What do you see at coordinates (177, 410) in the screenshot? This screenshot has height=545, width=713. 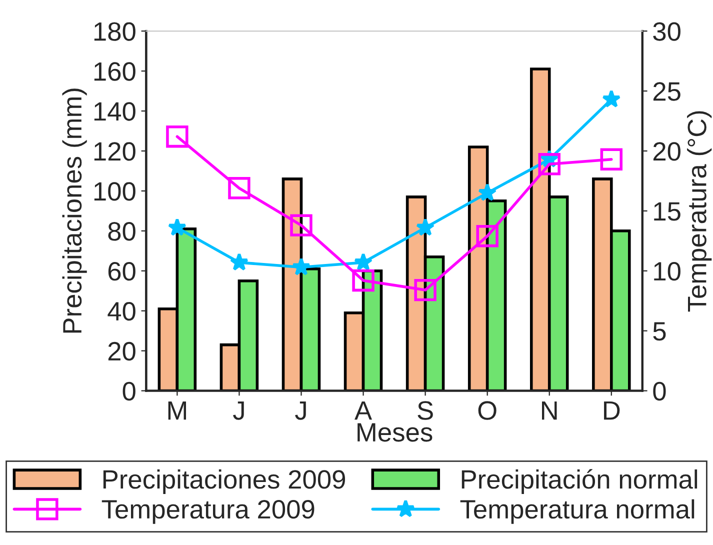 I see `x-tick-label: M` at bounding box center [177, 410].